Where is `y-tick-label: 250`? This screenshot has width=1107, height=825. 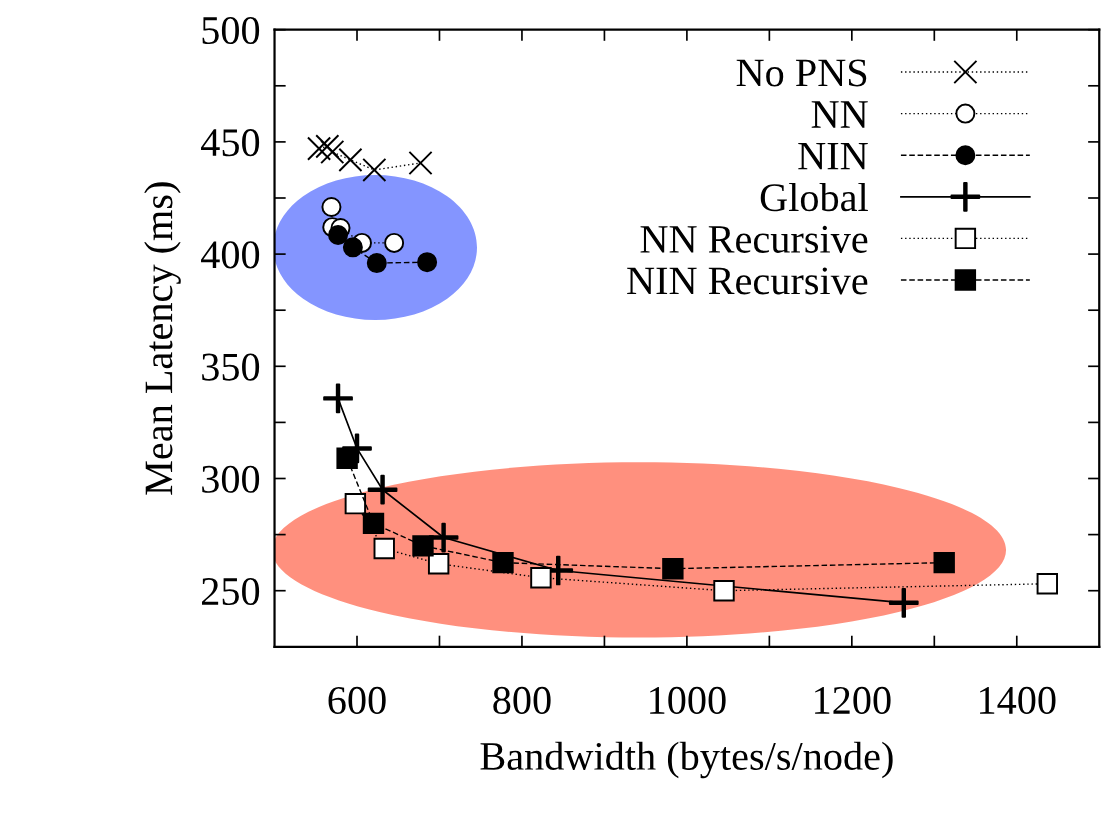
y-tick-label: 250 is located at coordinates (231, 591).